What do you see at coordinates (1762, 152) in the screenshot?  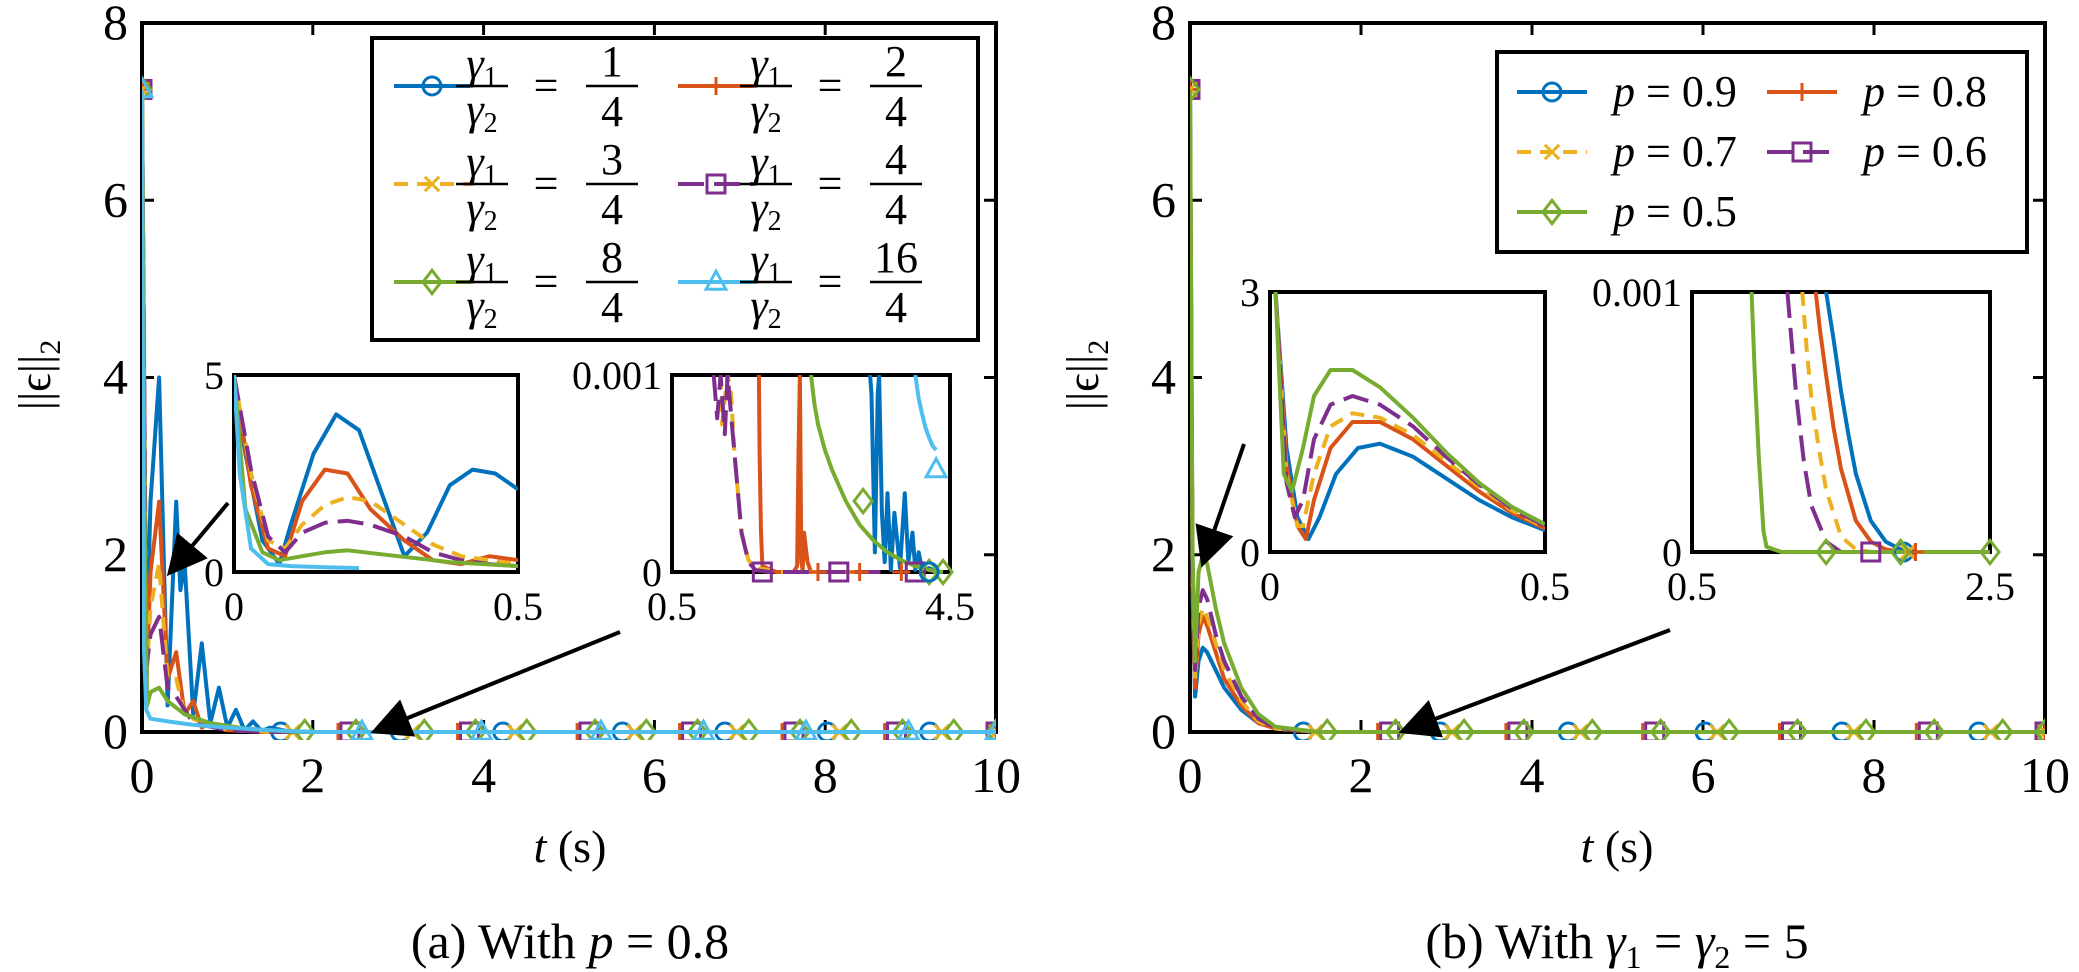 I see `legend-box` at bounding box center [1762, 152].